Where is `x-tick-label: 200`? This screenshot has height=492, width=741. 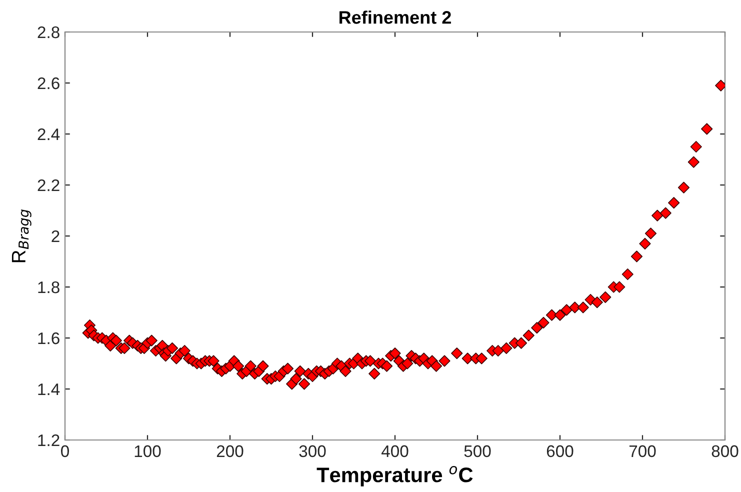
x-tick-label: 200 is located at coordinates (230, 451).